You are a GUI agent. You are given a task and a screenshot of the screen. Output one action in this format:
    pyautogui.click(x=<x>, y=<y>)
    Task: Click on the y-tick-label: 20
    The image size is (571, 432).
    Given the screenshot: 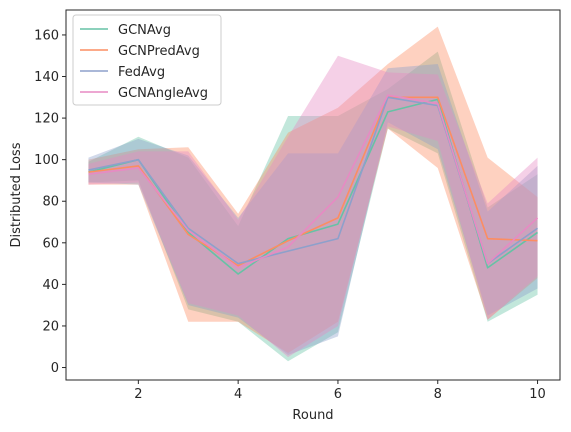 What is the action you would take?
    pyautogui.click(x=50, y=326)
    